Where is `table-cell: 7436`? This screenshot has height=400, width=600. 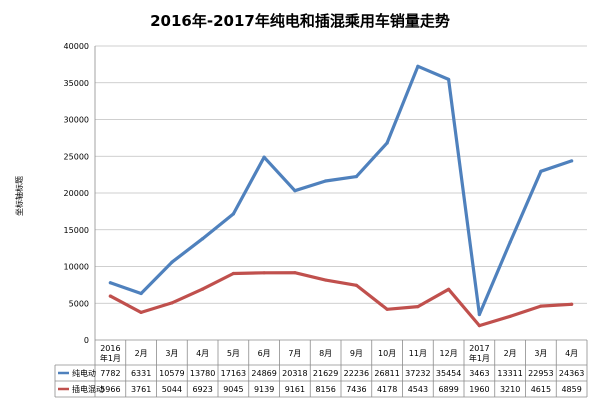
table-cell: 7436 is located at coordinates (356, 389).